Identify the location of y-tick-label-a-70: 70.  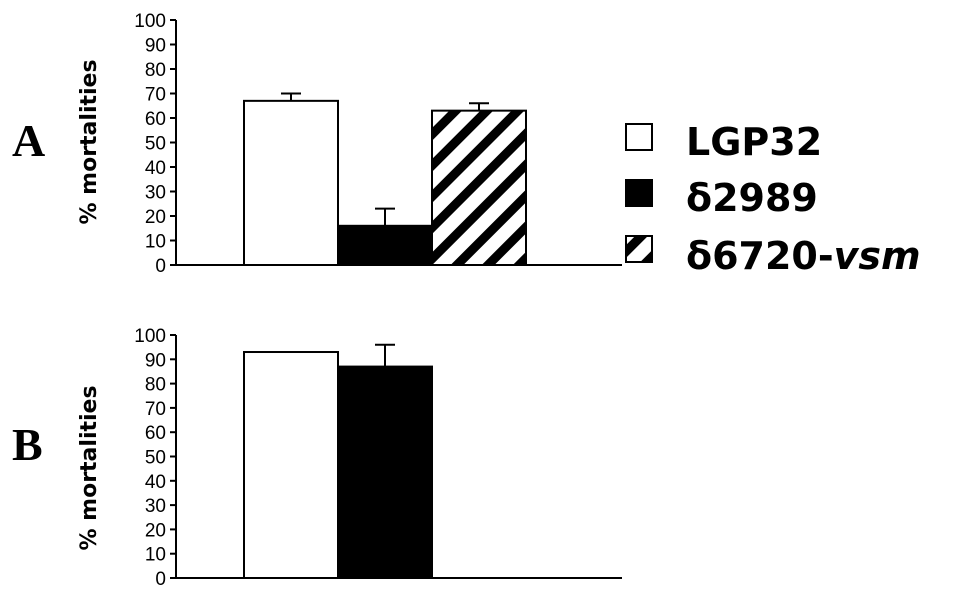
(155, 95).